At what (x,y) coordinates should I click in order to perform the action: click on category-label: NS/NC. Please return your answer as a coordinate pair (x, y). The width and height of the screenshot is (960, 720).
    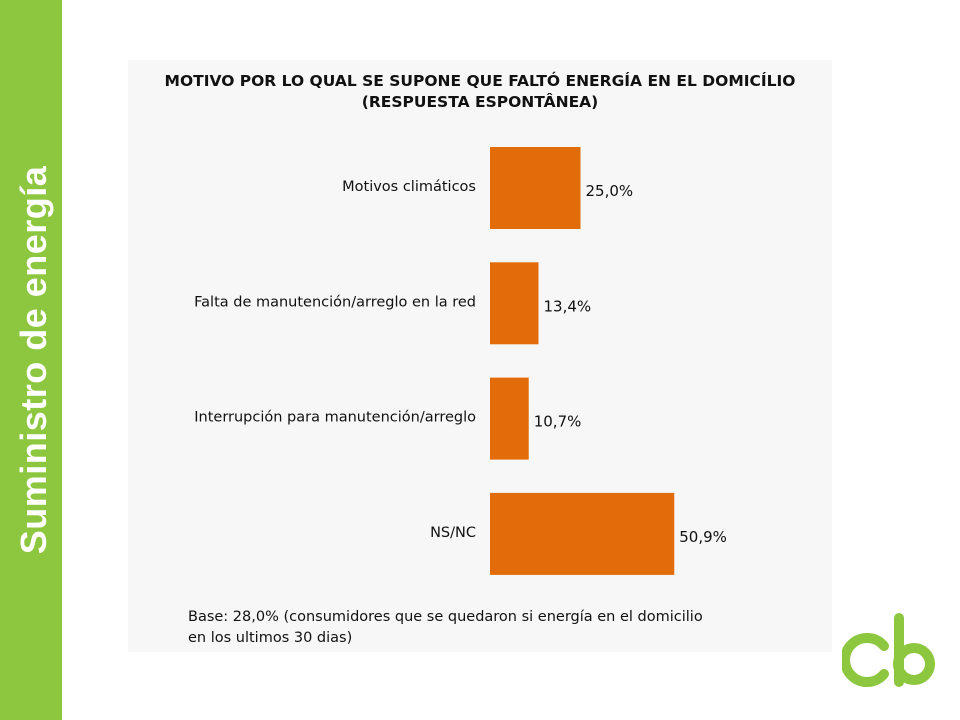
    Looking at the image, I should click on (453, 533).